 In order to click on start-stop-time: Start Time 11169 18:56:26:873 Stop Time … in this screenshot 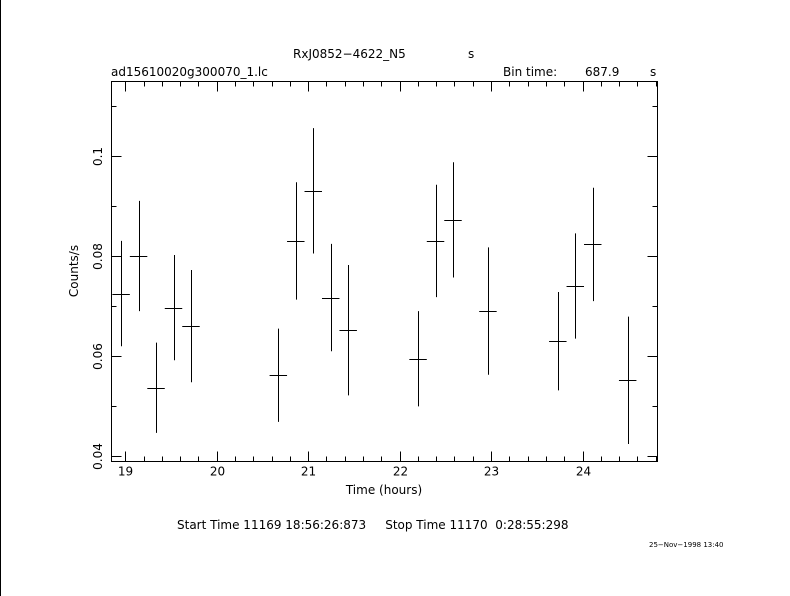, I will do `click(373, 525)`.